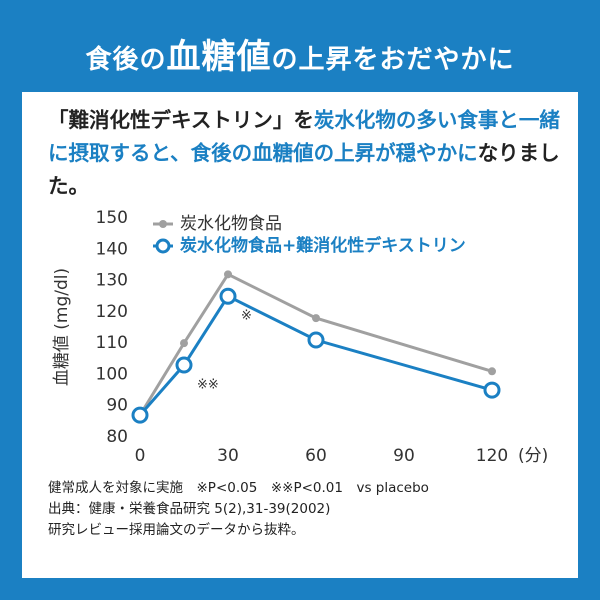  What do you see at coordinates (231, 224) in the screenshot?
I see `legend-label: 炭水化物食品` at bounding box center [231, 224].